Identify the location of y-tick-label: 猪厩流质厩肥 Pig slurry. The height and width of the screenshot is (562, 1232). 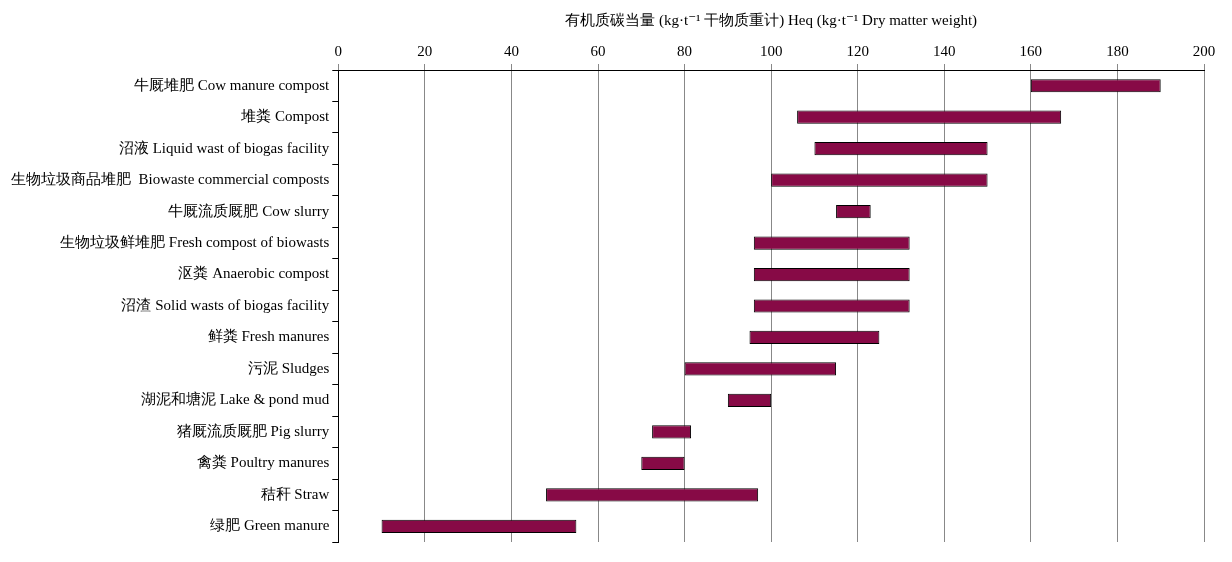
(253, 430).